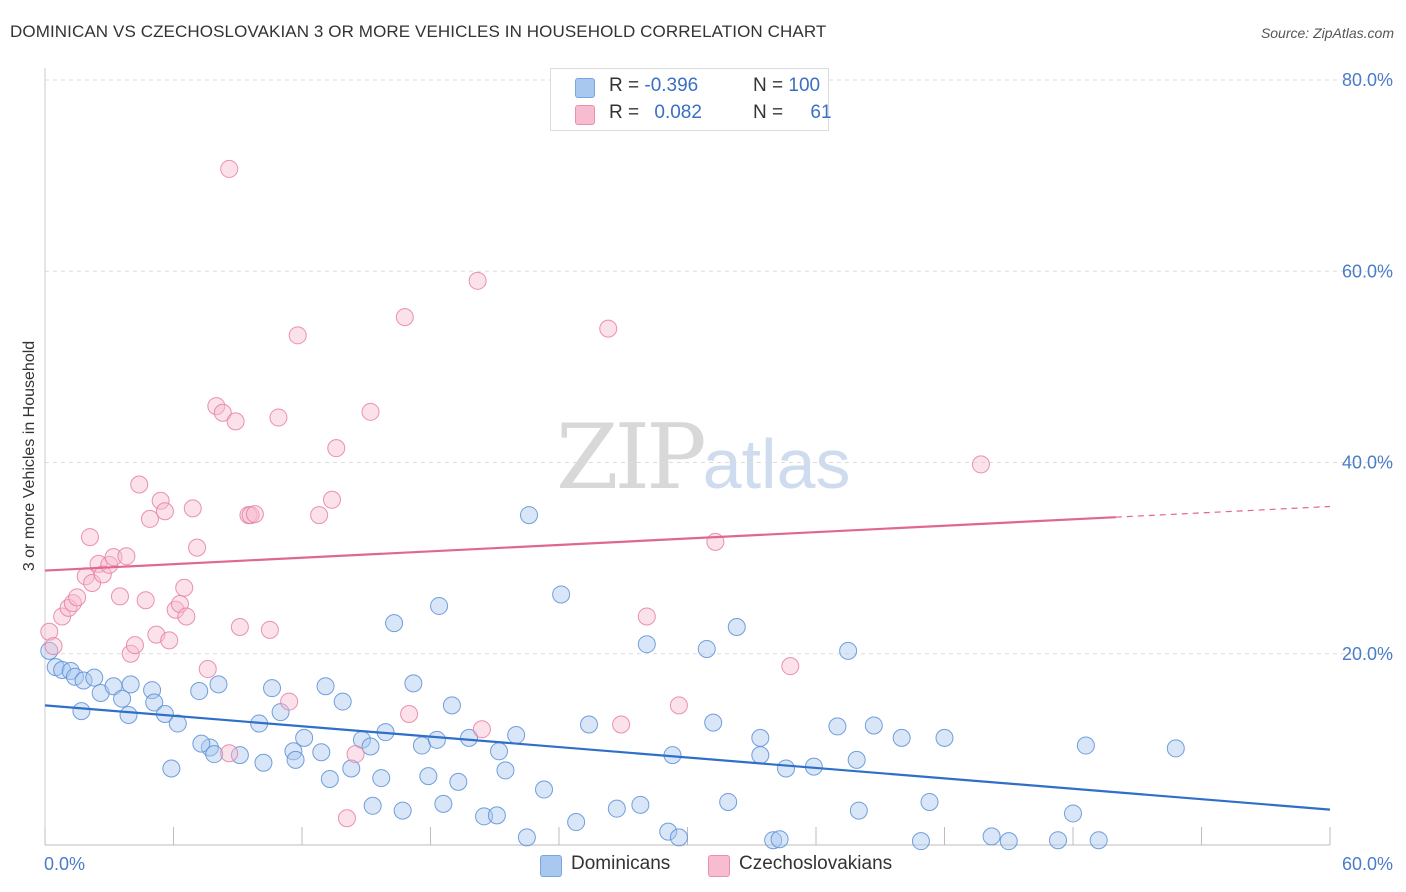 The height and width of the screenshot is (892, 1406). What do you see at coordinates (1367, 80) in the screenshot?
I see `y-tick-label: 80.0%` at bounding box center [1367, 80].